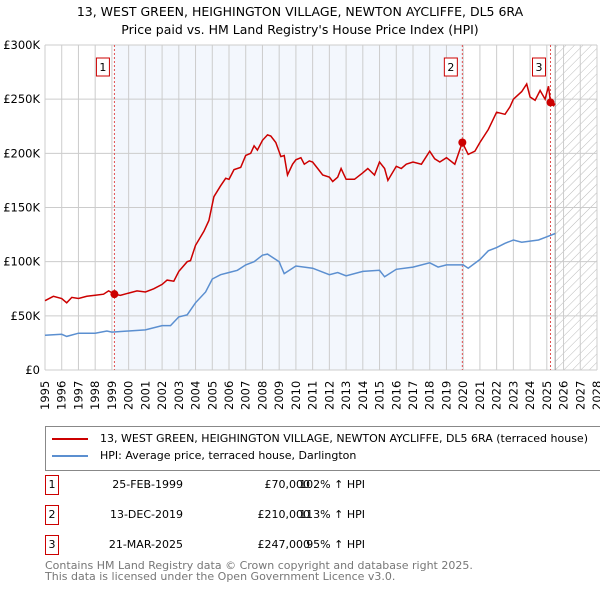 This screenshot has height=590, width=600. What do you see at coordinates (480, 395) in the screenshot?
I see `x-tick-label: 2021` at bounding box center [480, 395].